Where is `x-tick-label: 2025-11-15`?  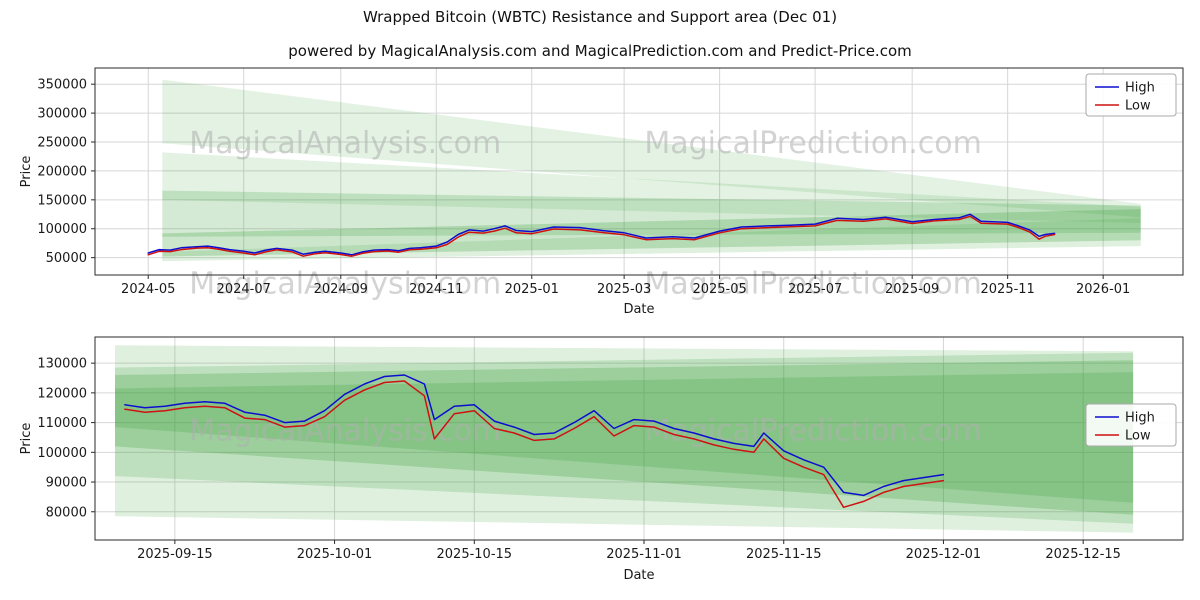 x-tick-label: 2025-11-15 is located at coordinates (784, 554).